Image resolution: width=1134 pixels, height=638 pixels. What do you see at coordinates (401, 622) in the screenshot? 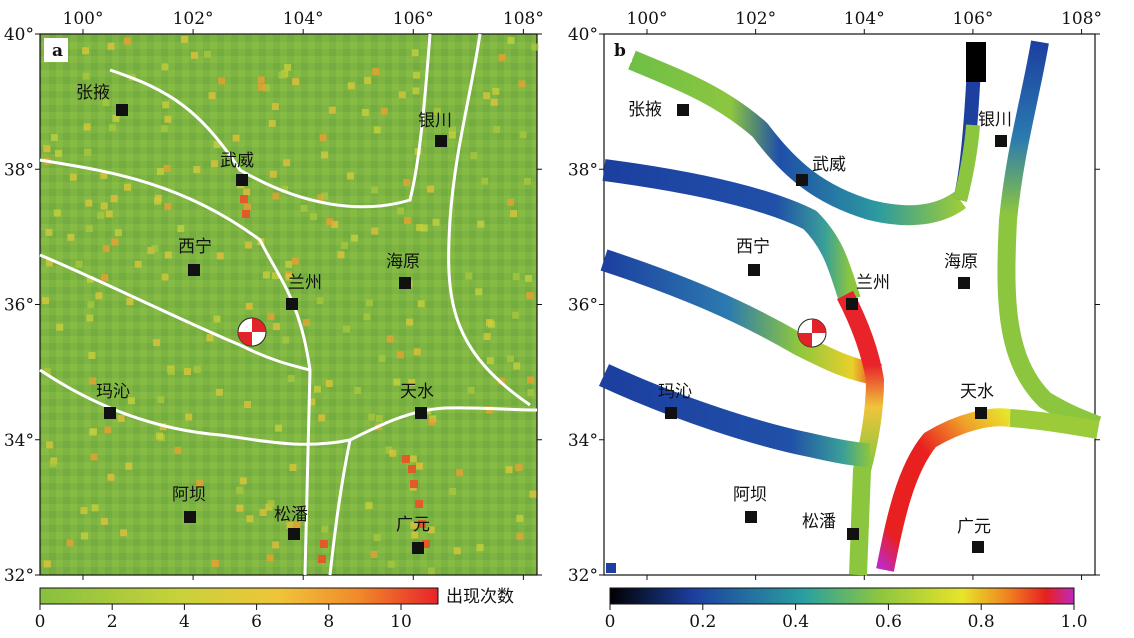
I see `colorbar-tick-label: 10` at bounding box center [401, 622].